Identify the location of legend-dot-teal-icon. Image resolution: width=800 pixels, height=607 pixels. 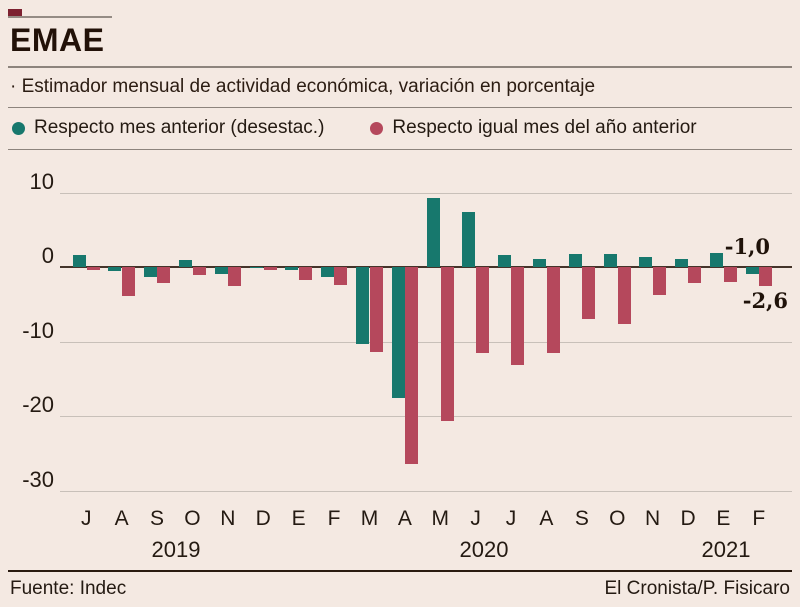
(18, 128).